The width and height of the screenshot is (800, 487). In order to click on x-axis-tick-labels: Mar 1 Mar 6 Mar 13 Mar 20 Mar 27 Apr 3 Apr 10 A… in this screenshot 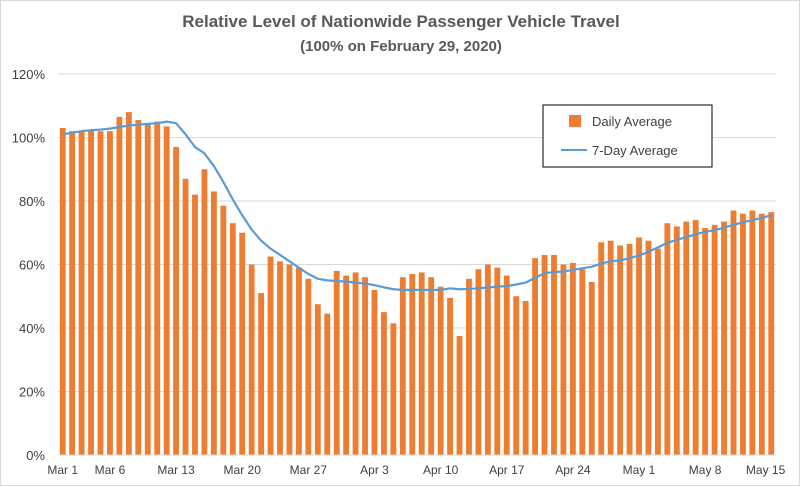, I will do `click(416, 470)`.